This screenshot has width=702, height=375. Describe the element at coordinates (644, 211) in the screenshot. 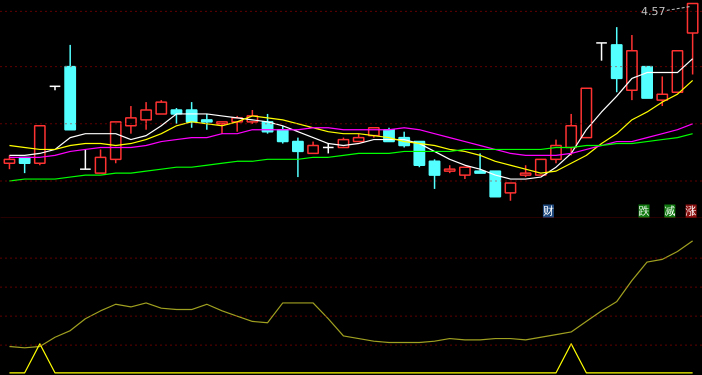

I see `text: 跌` at that location.